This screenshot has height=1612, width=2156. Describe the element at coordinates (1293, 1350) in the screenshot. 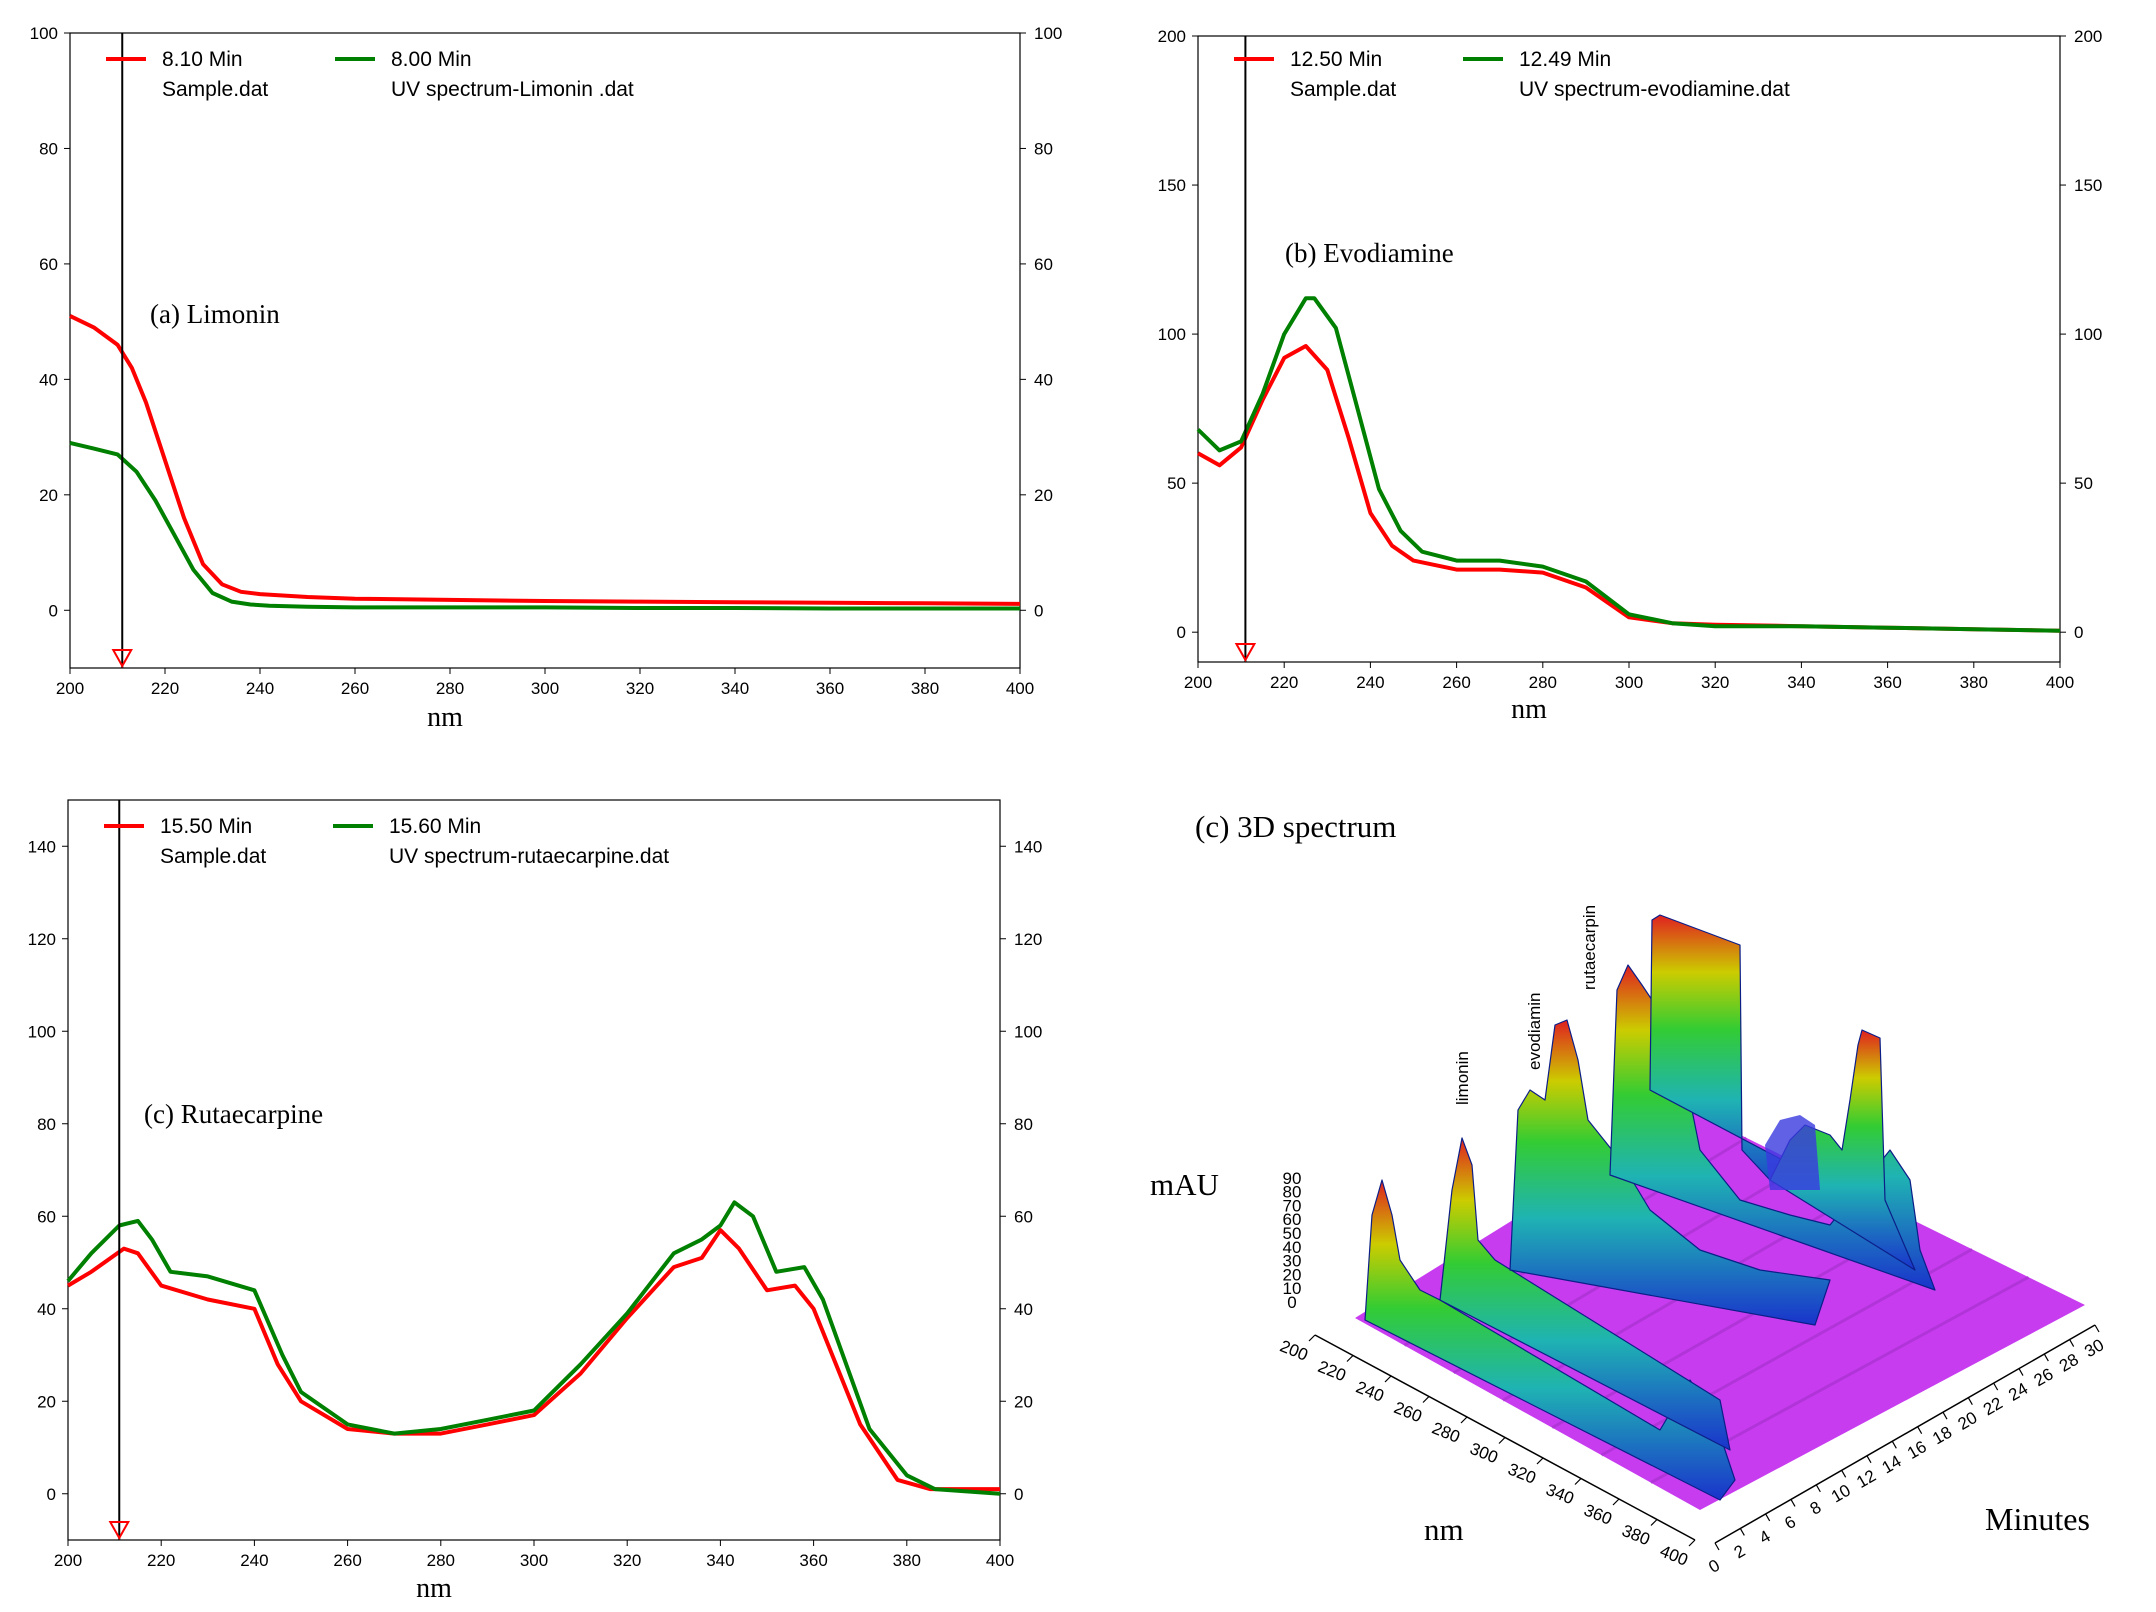

I see `nm-tick-label: 200` at that location.